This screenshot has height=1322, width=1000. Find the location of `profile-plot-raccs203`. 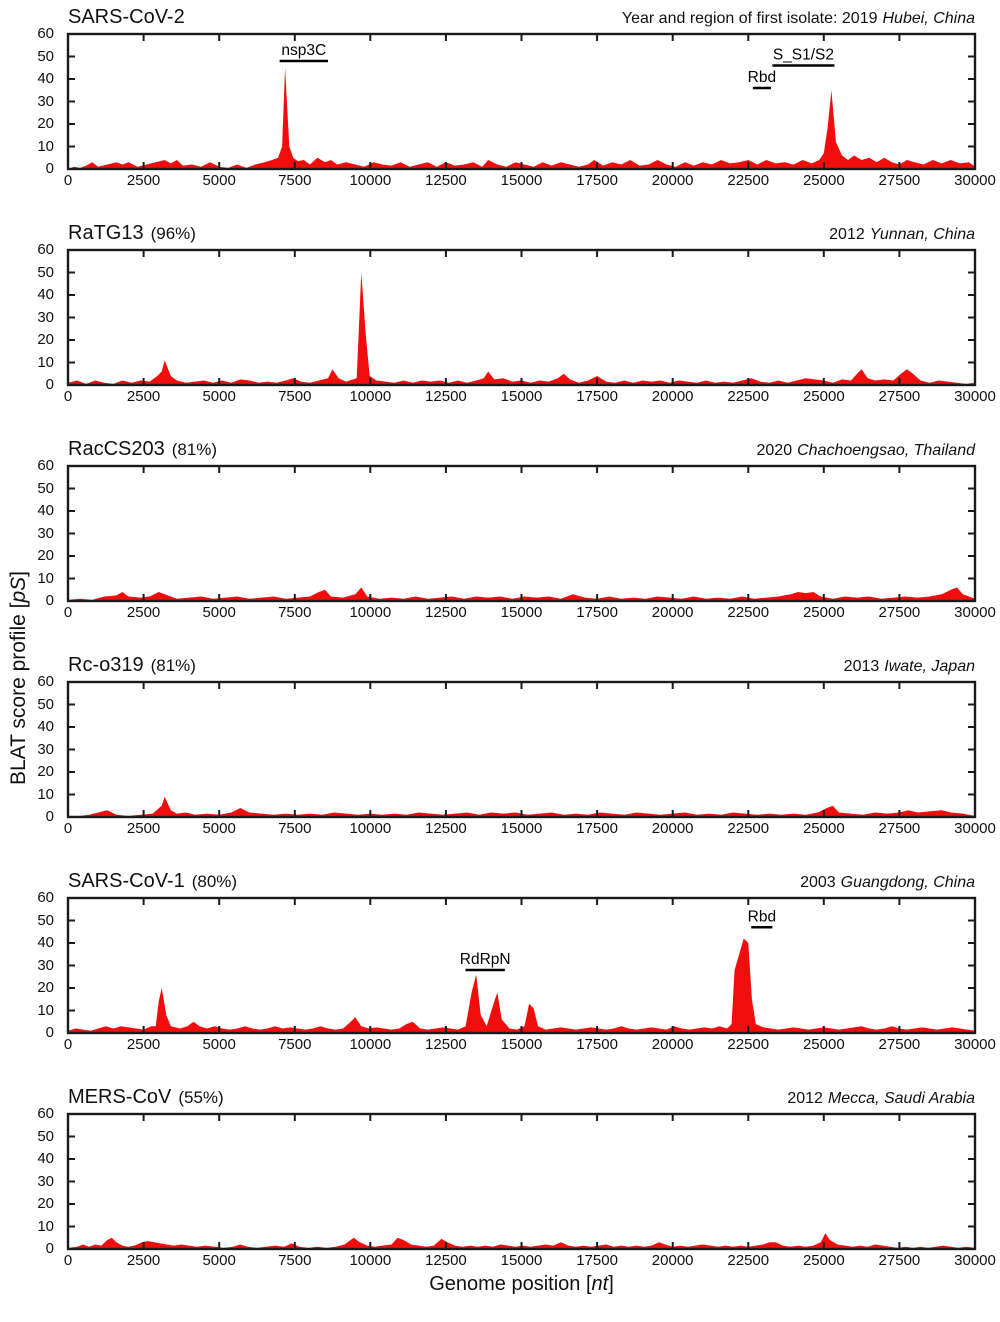

profile-plot-raccs203 is located at coordinates (521, 533).